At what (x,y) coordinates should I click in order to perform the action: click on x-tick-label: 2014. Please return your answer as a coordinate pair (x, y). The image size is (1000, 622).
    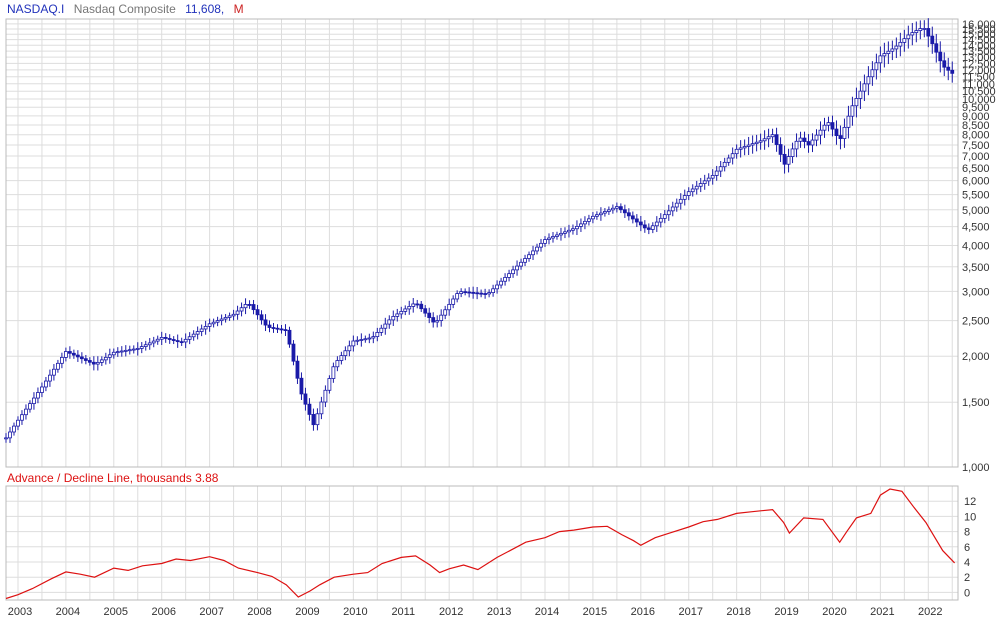
    Looking at the image, I should click on (547, 612).